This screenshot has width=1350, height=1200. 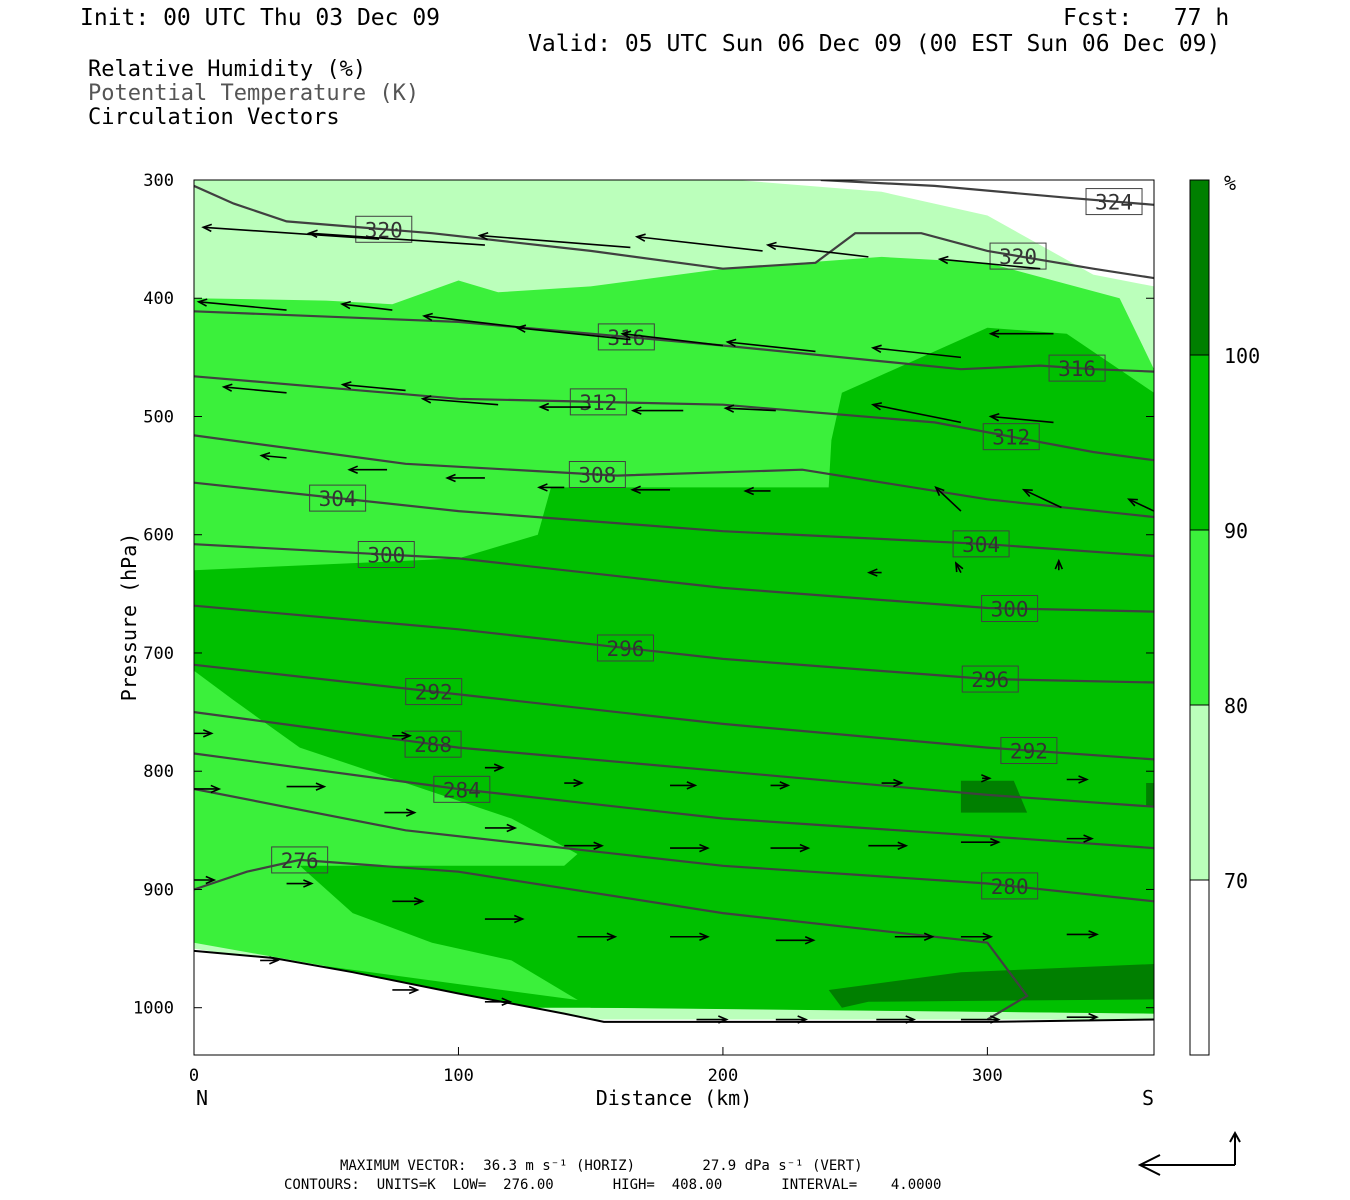 What do you see at coordinates (1224, 617) in the screenshot?
I see `colorbar: 70 80 90 100` at bounding box center [1224, 617].